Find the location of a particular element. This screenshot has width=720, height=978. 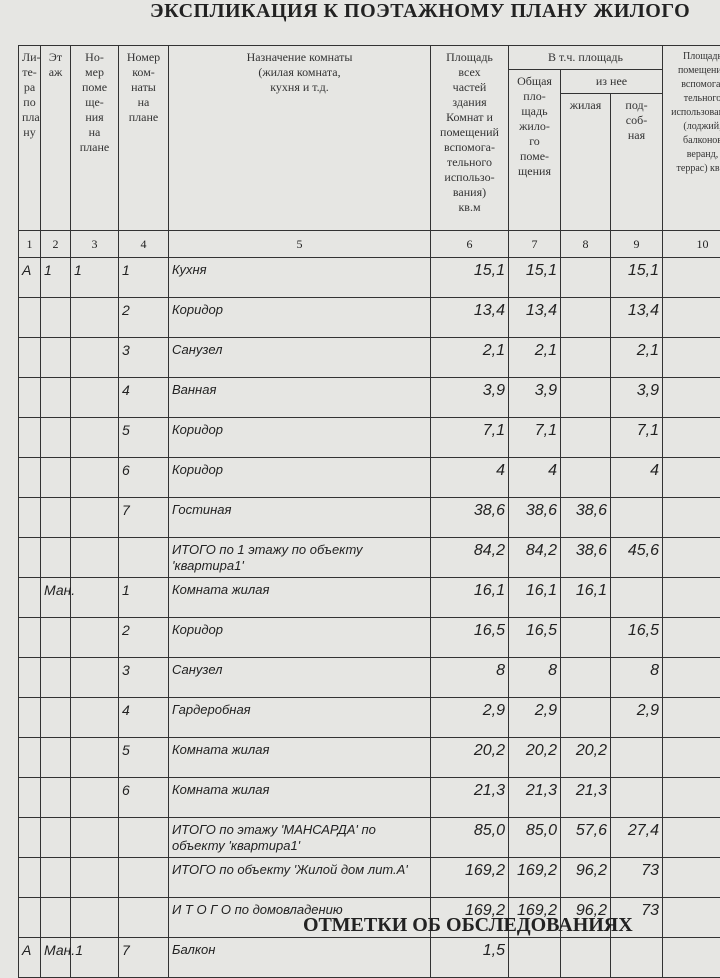

table-cell: 27,4 is located at coordinates (637, 838).